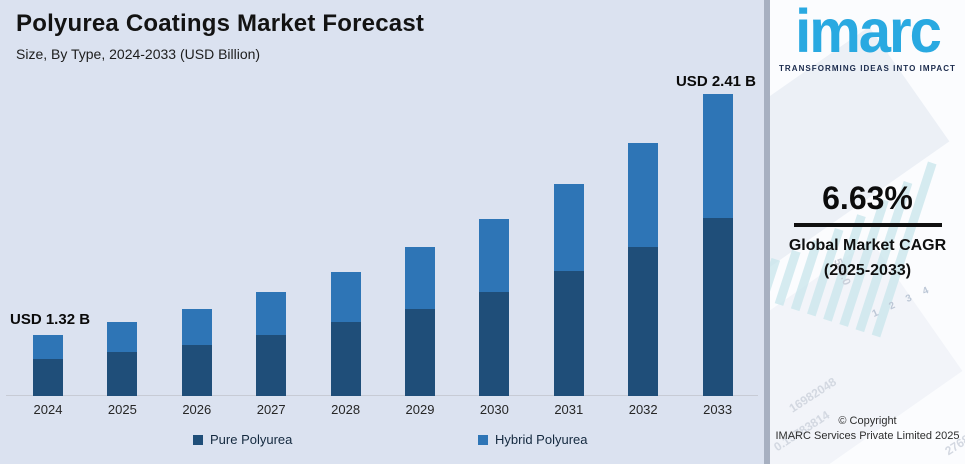 Image resolution: width=965 pixels, height=464 pixels. I want to click on x-tick-2024: 2024, so click(48, 409).